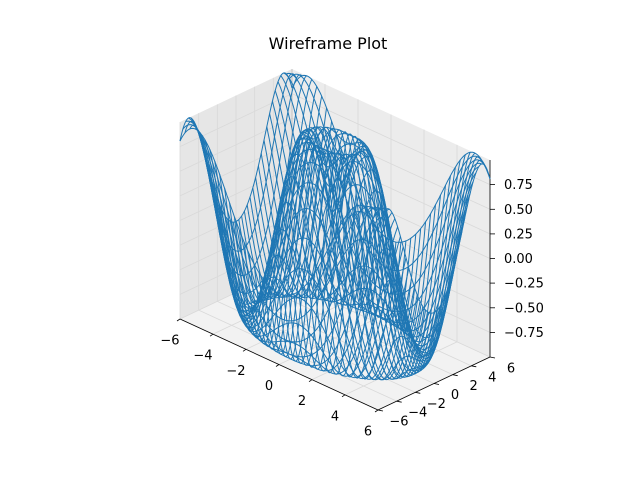 Image resolution: width=640 pixels, height=480 pixels. Describe the element at coordinates (524, 308) in the screenshot. I see `z-tick-label: −0.50` at that location.